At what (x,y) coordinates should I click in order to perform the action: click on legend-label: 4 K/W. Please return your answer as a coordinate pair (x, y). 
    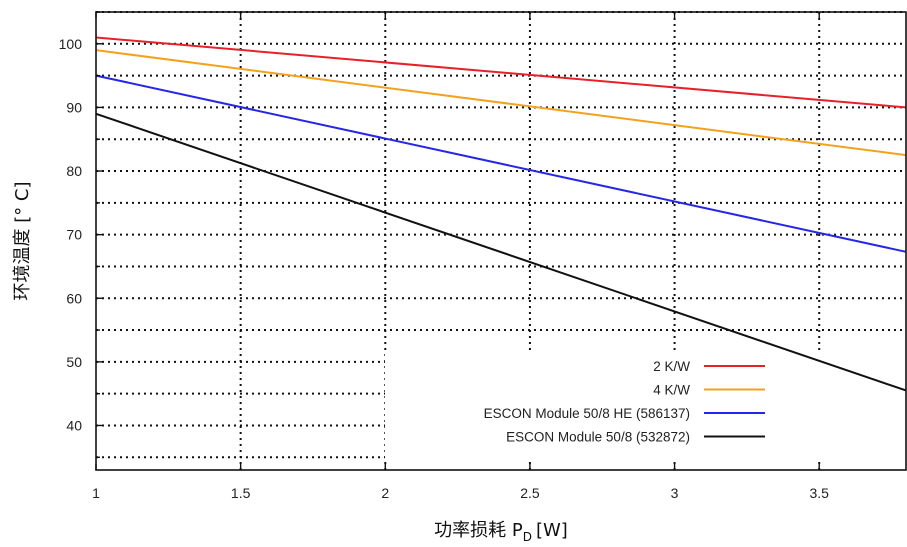
    Looking at the image, I should click on (671, 390).